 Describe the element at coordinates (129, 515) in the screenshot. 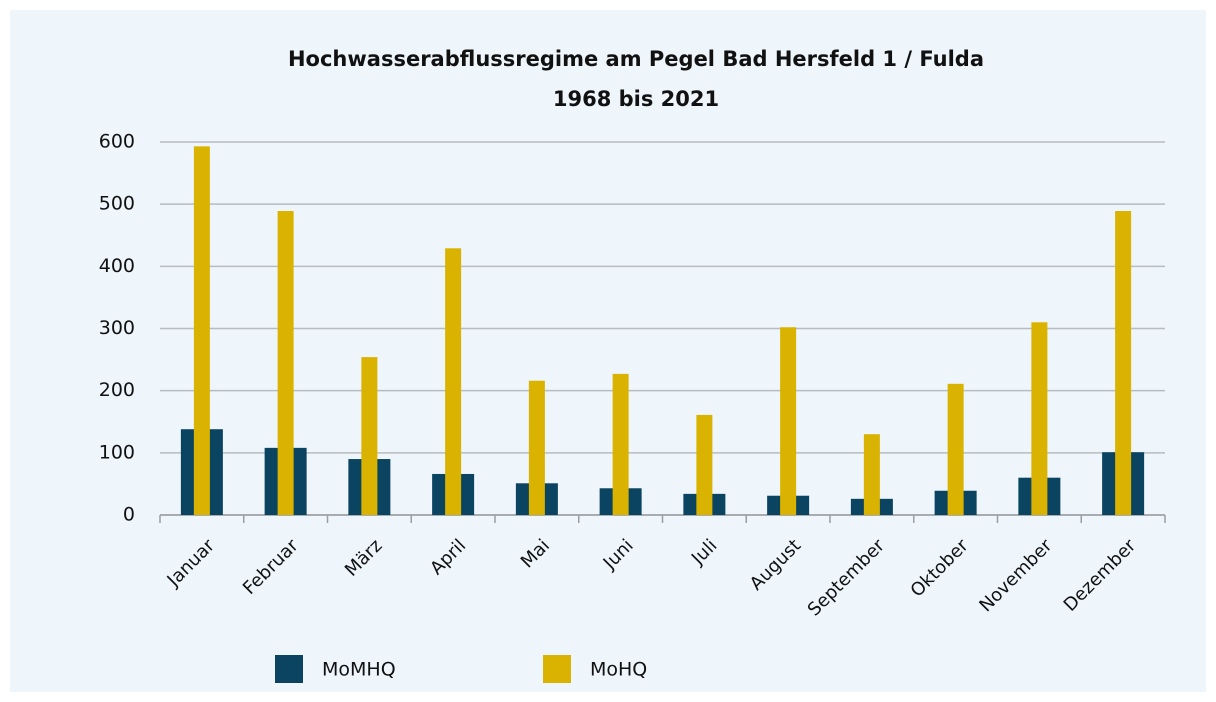

I see `y-tick-label: 0` at that location.